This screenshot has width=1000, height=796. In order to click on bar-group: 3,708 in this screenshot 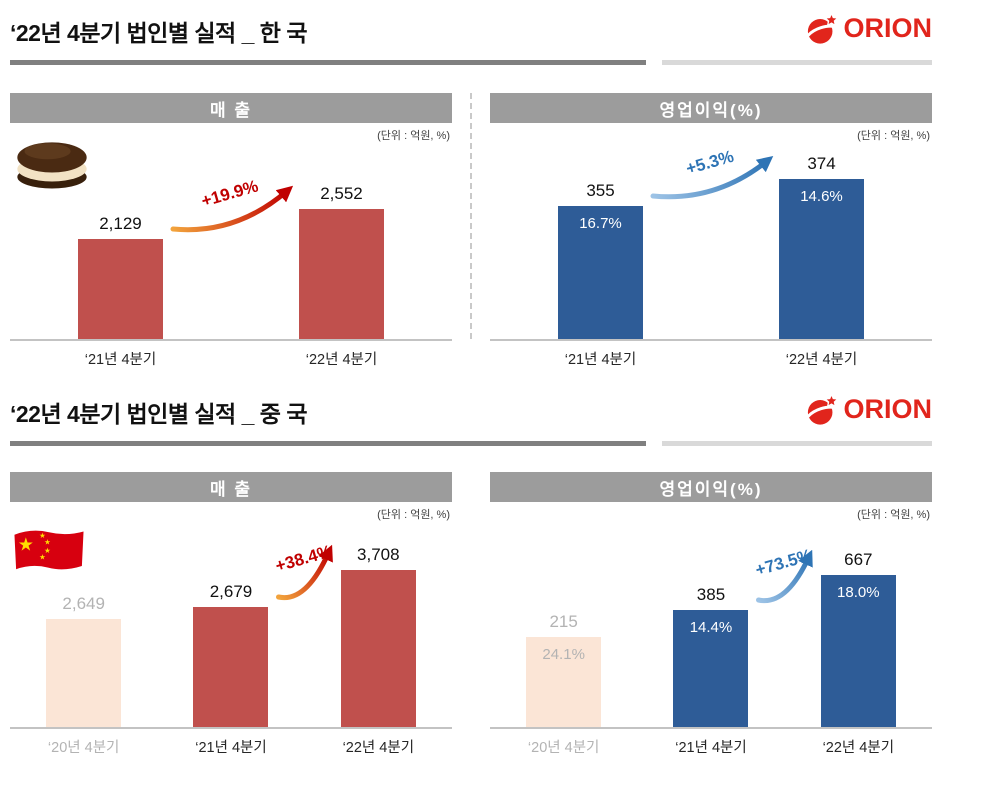, I will do `click(378, 624)`.